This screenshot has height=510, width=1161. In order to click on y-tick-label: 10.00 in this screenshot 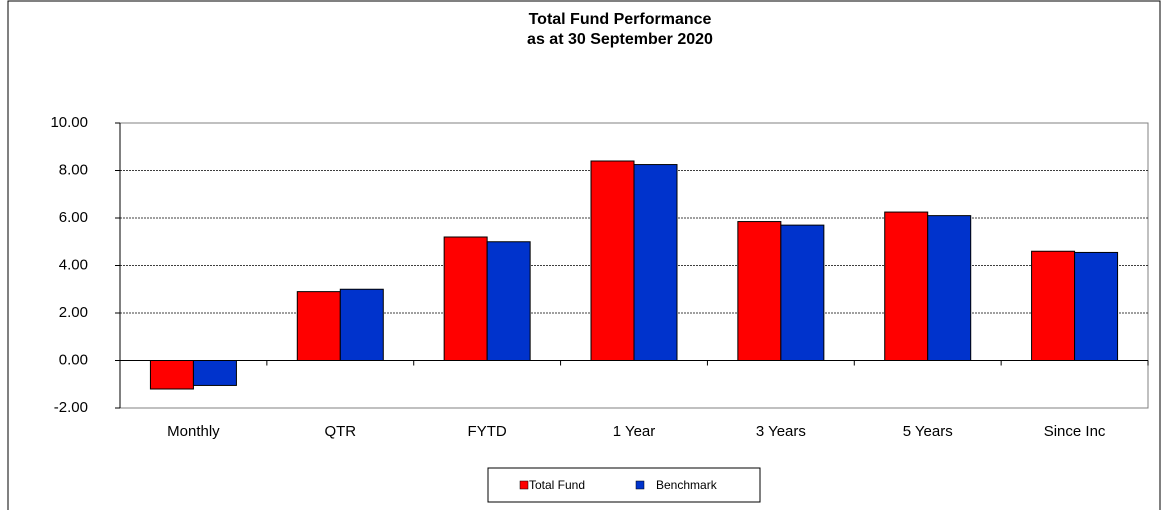, I will do `click(69, 122)`.